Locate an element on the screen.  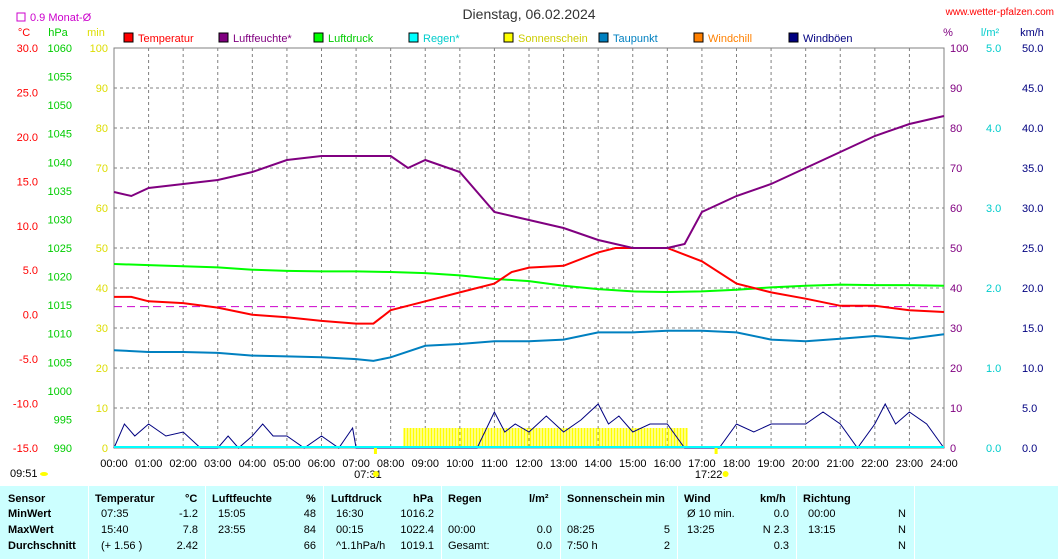
table-cell-label: MinWert is located at coordinates (30, 514).